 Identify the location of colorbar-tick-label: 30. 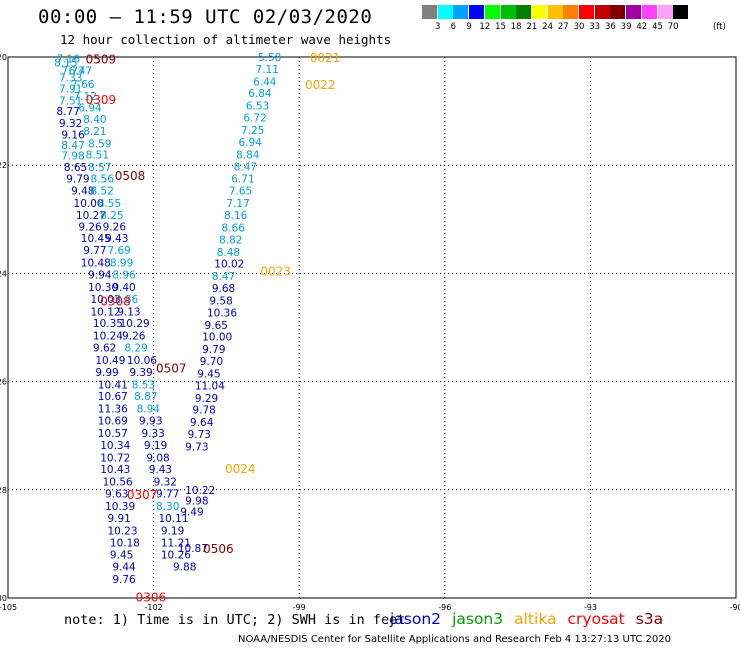
(579, 27).